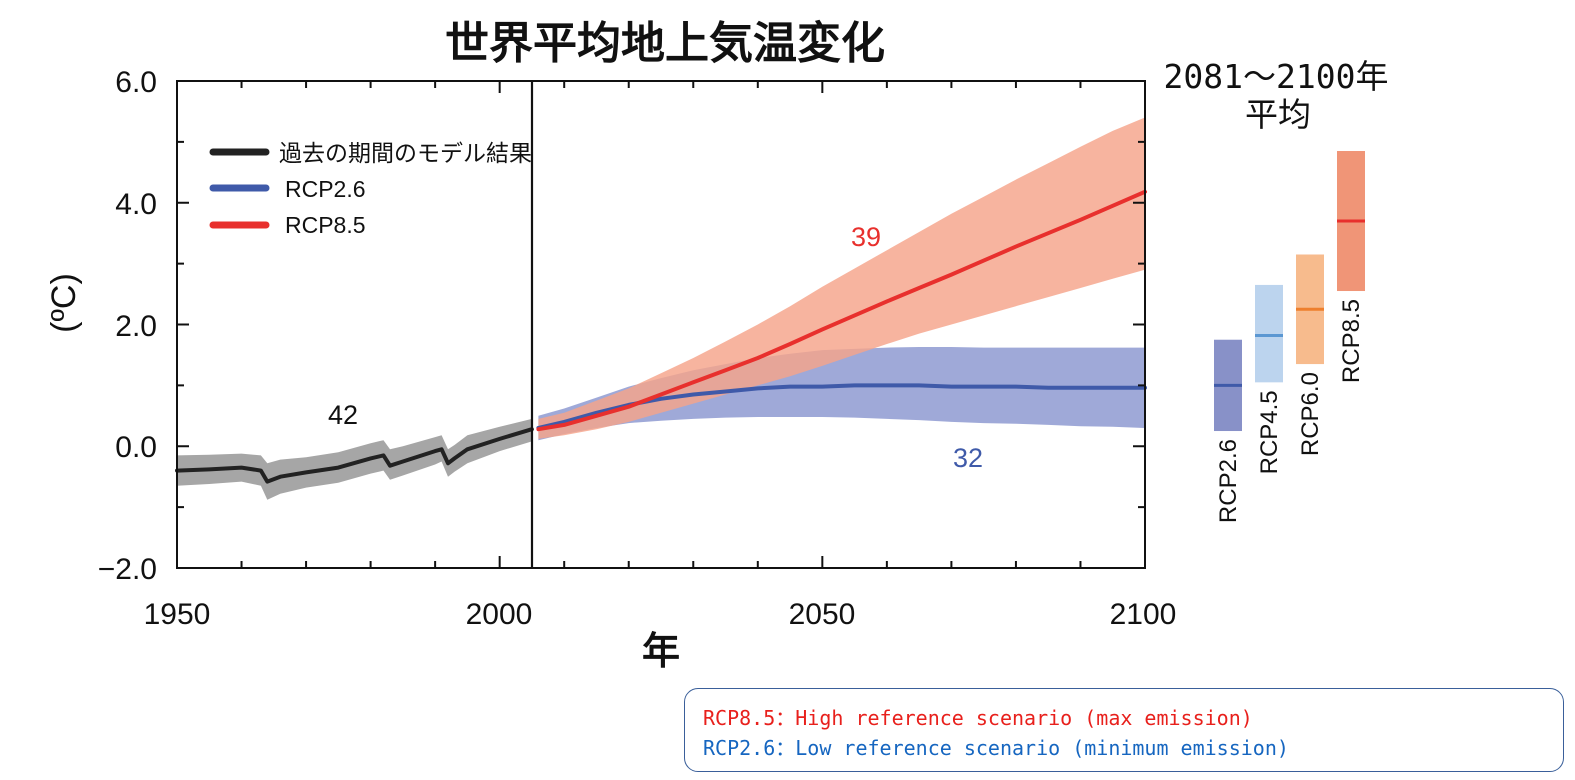 Image resolution: width=1575 pixels, height=780 pixels. I want to click on rcp26-range-band, so click(841, 394).